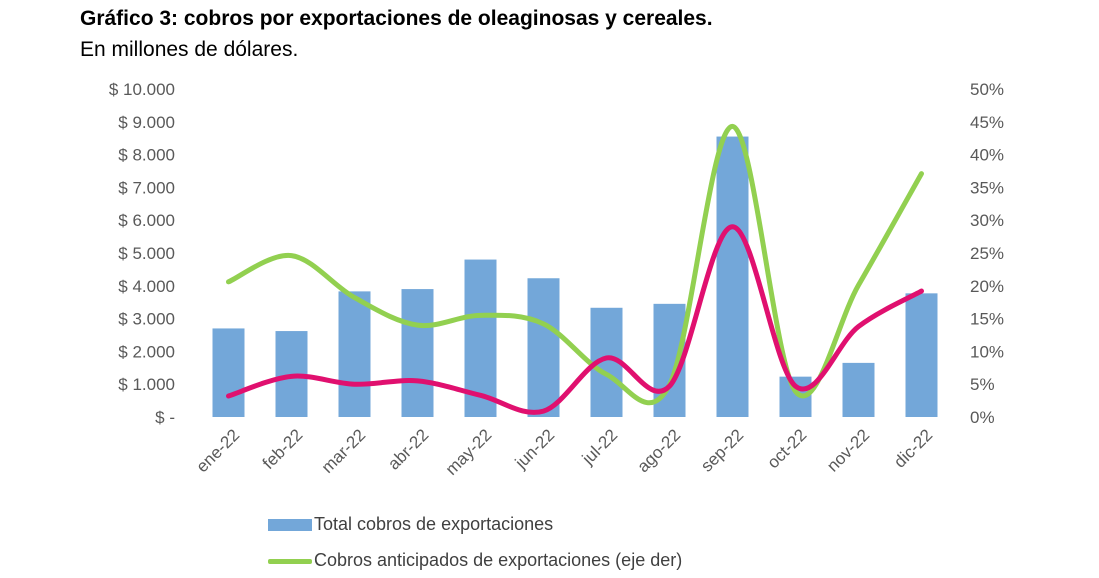 This screenshot has width=1099, height=578. I want to click on x-tick-label: ago-22, so click(658, 450).